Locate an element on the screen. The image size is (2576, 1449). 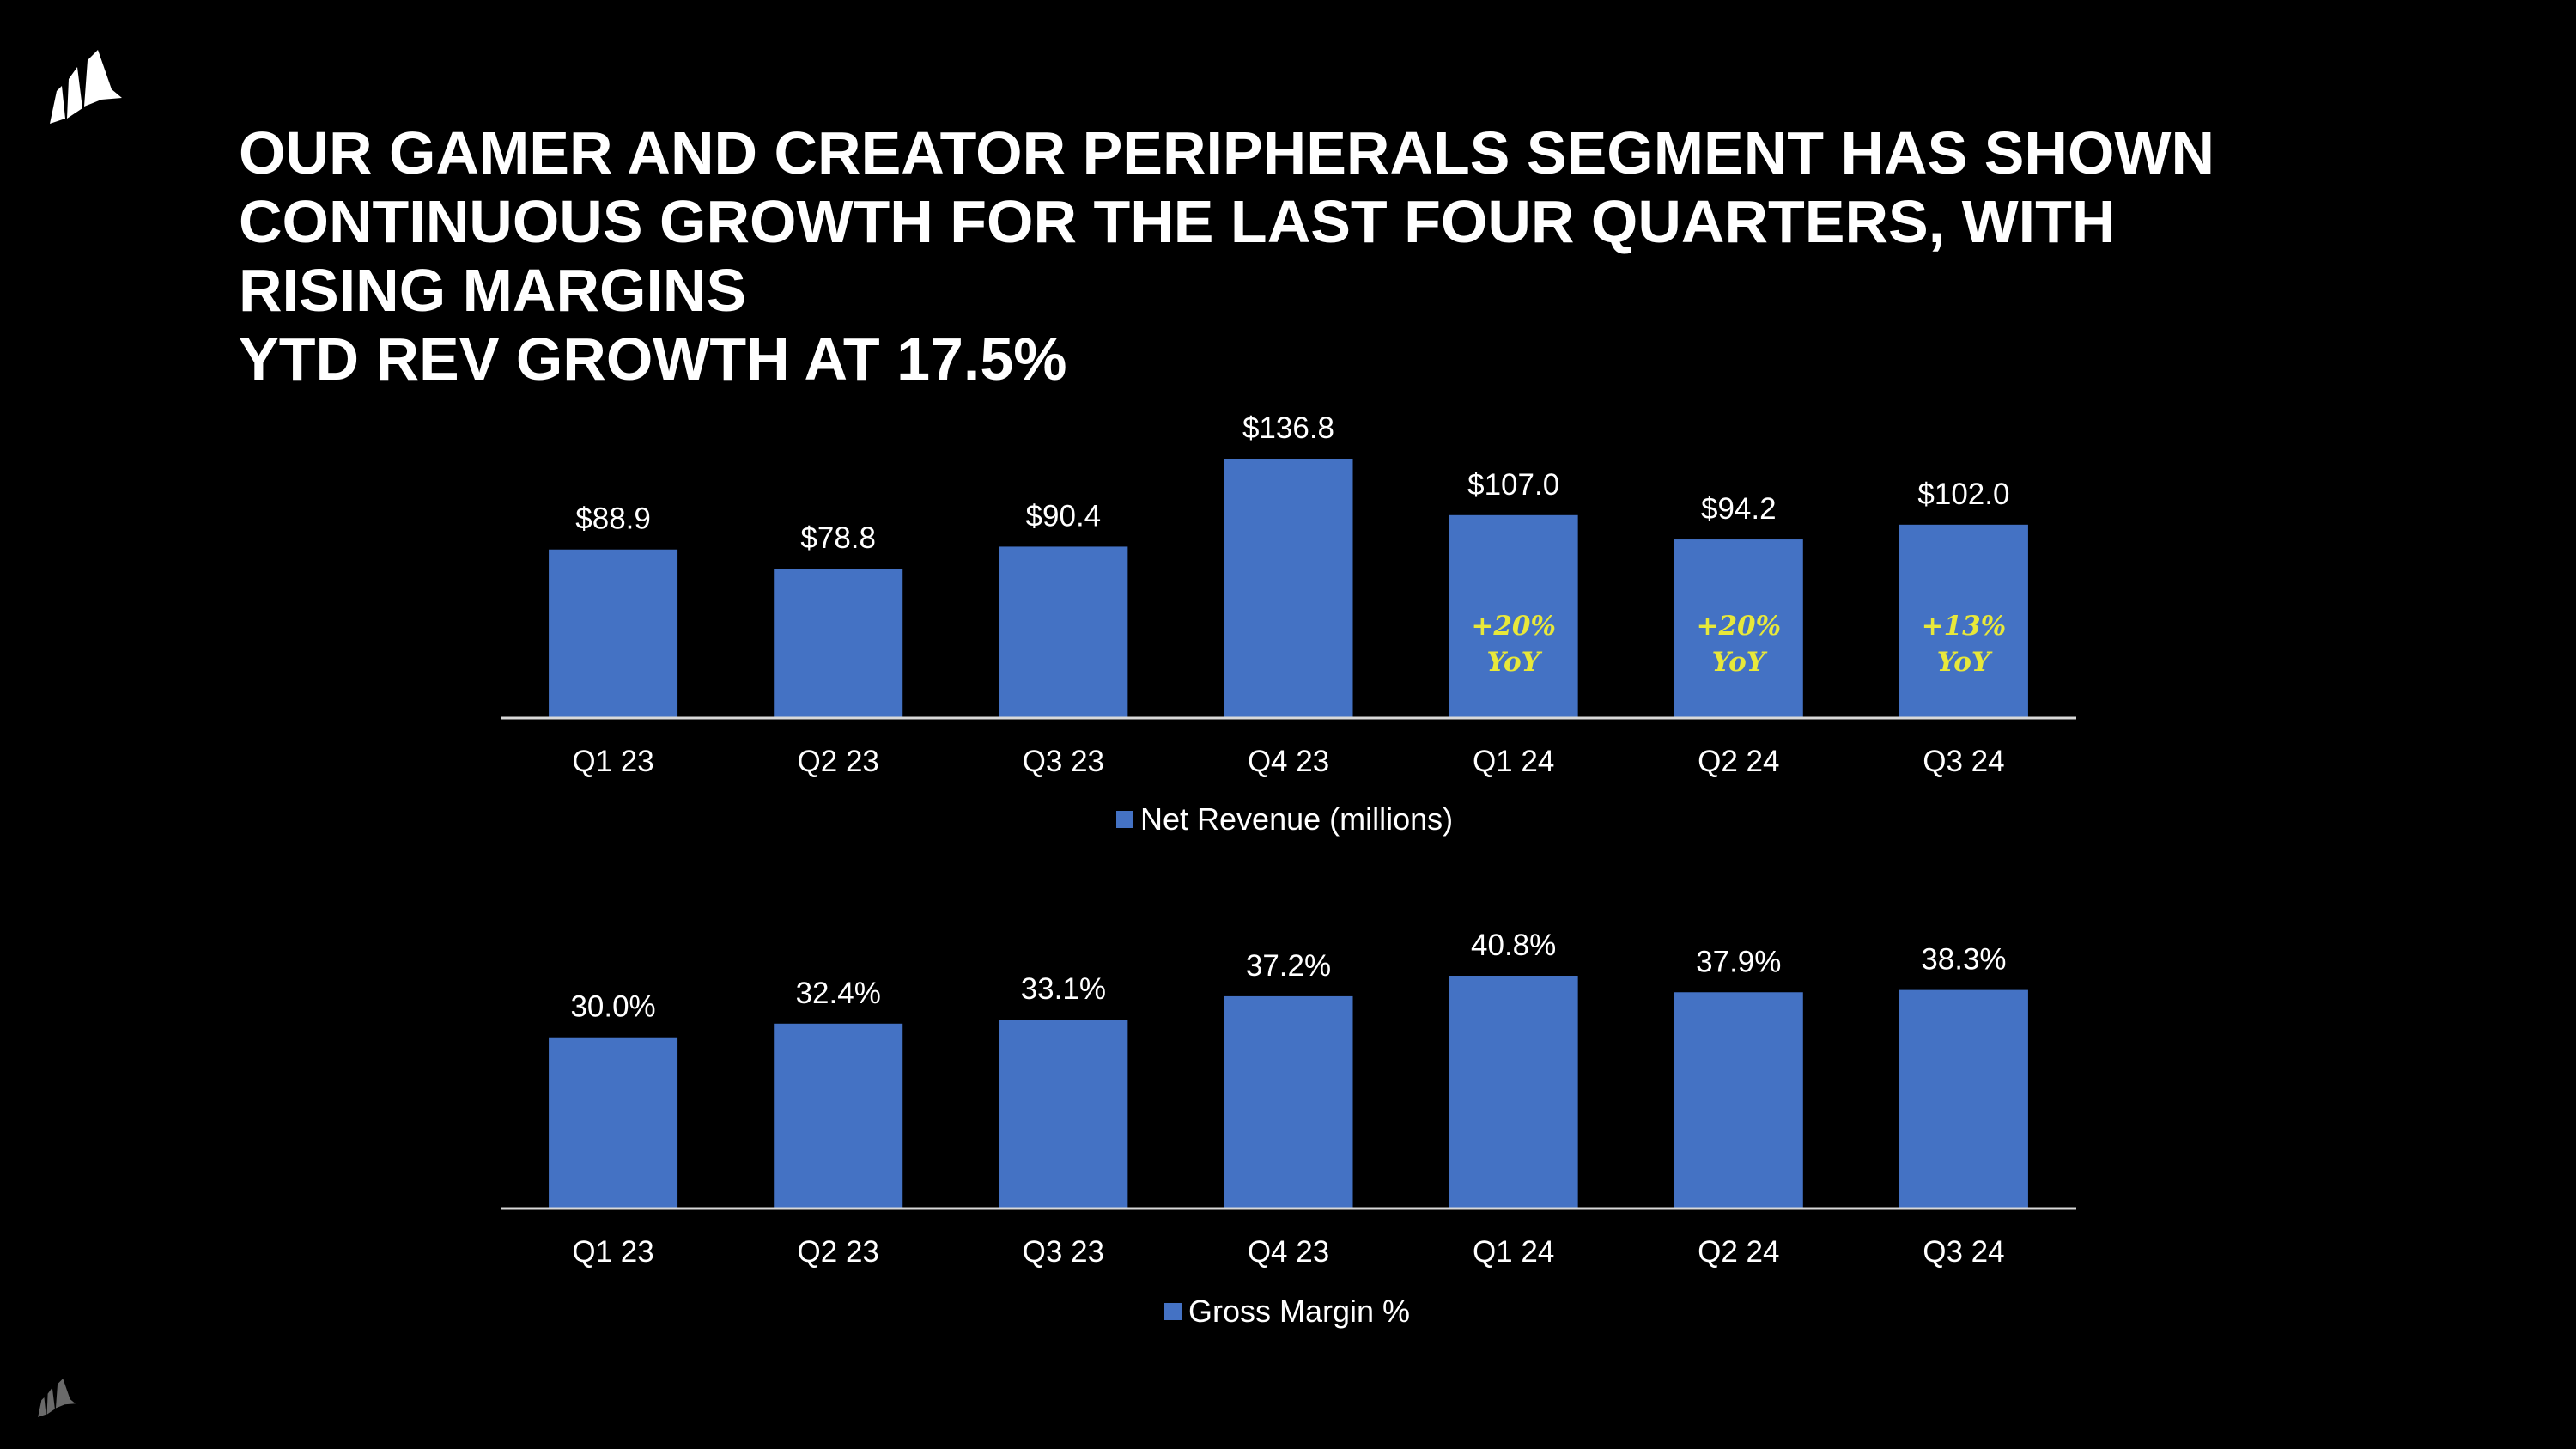
data-label: $94.2 is located at coordinates (1739, 509).